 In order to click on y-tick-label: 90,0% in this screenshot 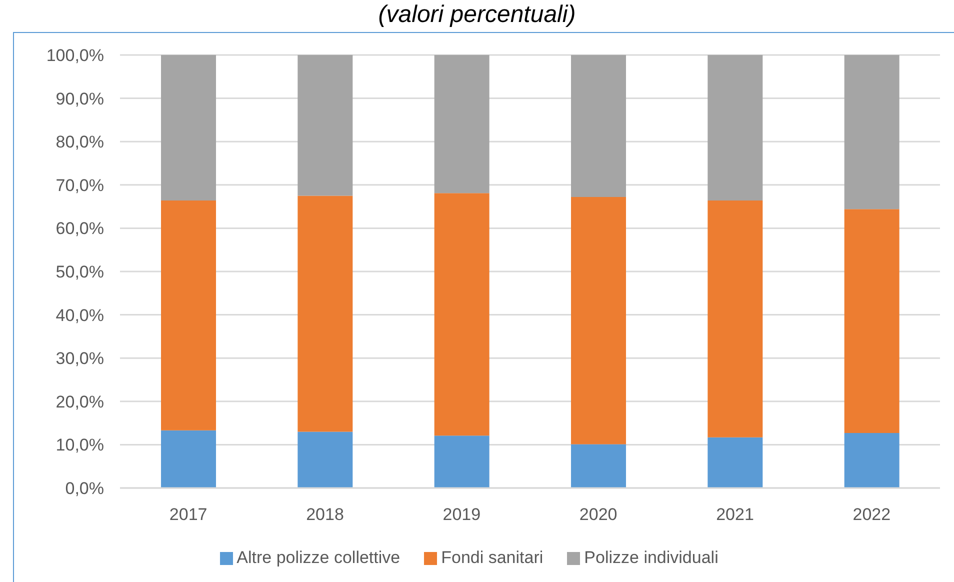, I will do `click(80, 98)`.